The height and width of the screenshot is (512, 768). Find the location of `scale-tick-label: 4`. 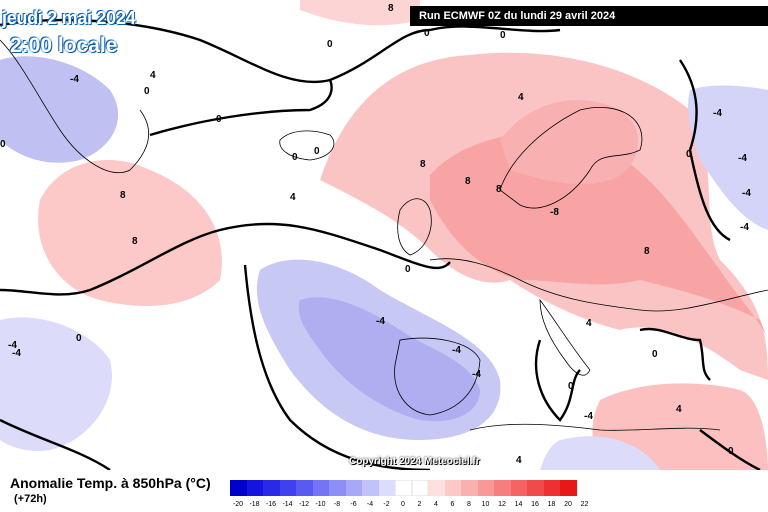

scale-tick-label: 4 is located at coordinates (436, 504).